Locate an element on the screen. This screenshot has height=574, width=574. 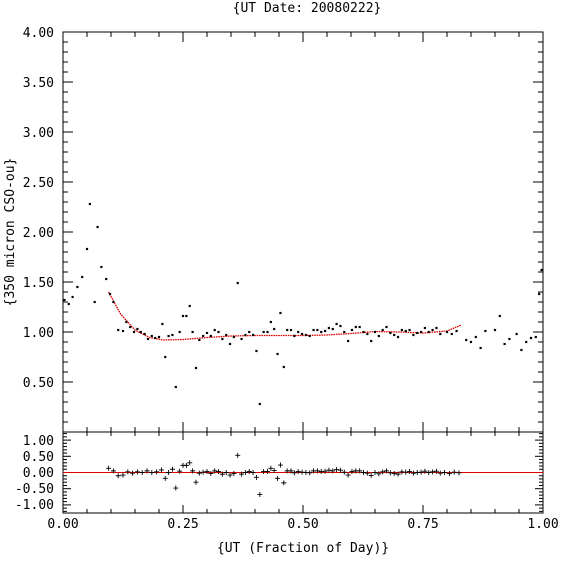
main-y-tick-label: 3.00 is located at coordinates (38, 133).